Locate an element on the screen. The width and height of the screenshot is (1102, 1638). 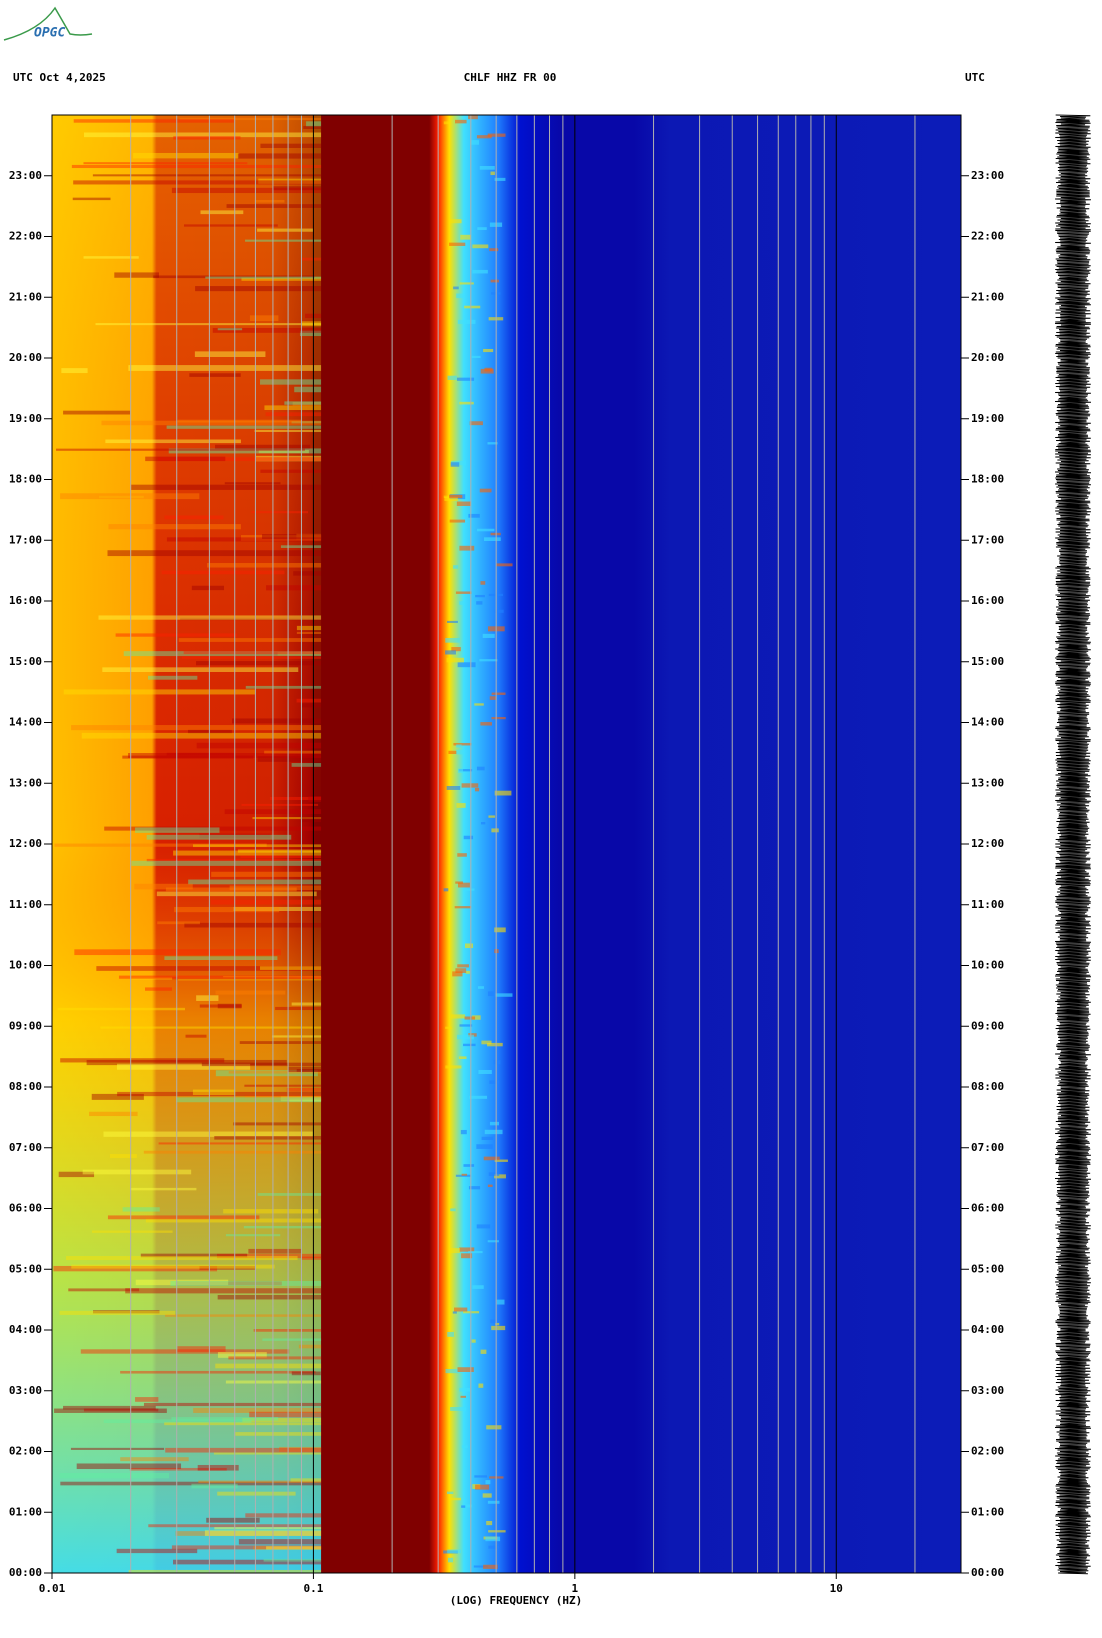
y-tick-label: 09:00 is located at coordinates (25, 1025).